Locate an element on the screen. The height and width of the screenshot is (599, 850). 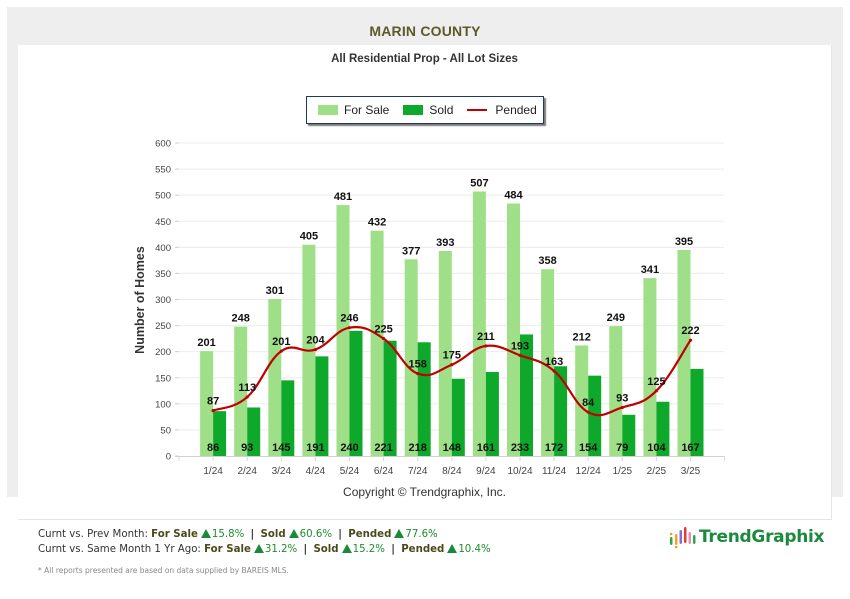
data-label-sold: 172 is located at coordinates (554, 448).